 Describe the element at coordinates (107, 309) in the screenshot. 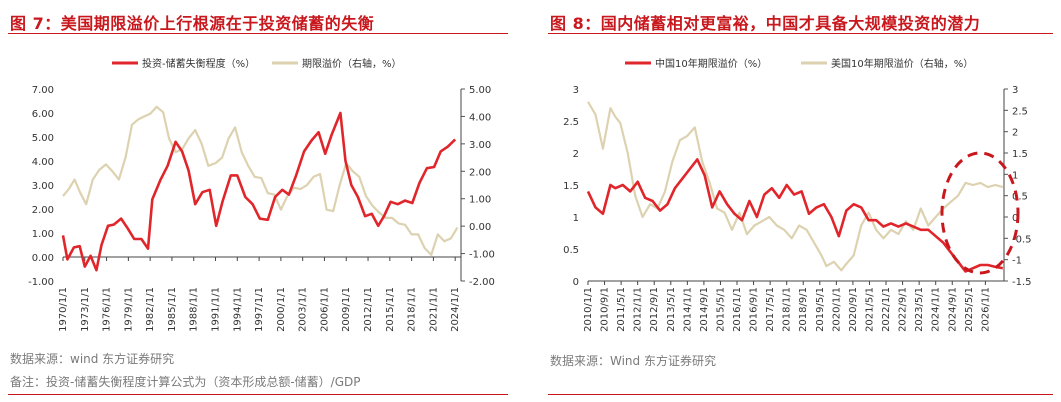

I see `x-tick-label: 1976/1/1` at that location.